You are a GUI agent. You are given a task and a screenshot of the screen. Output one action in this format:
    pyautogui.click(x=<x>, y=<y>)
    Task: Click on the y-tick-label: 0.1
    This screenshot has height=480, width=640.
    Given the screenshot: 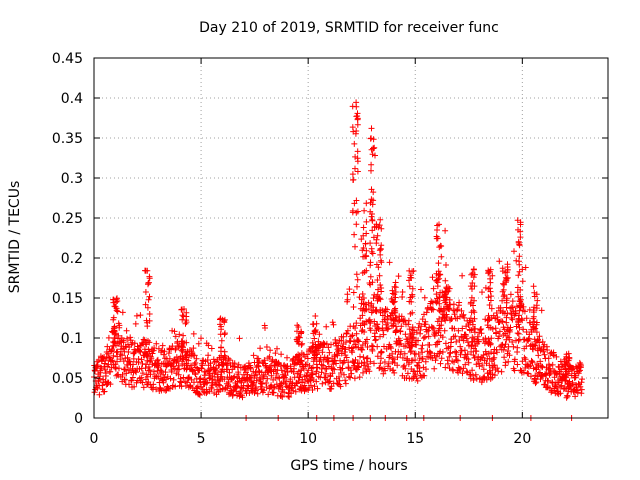 What is the action you would take?
    pyautogui.click(x=72, y=339)
    